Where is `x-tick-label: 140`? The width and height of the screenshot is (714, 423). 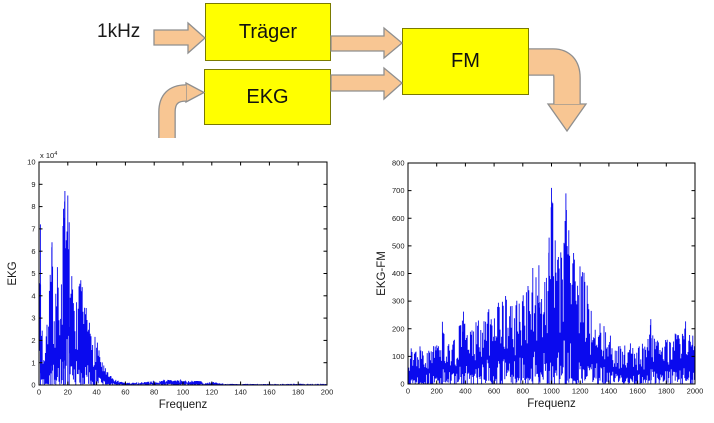 x-tick-label: 140 is located at coordinates (240, 392).